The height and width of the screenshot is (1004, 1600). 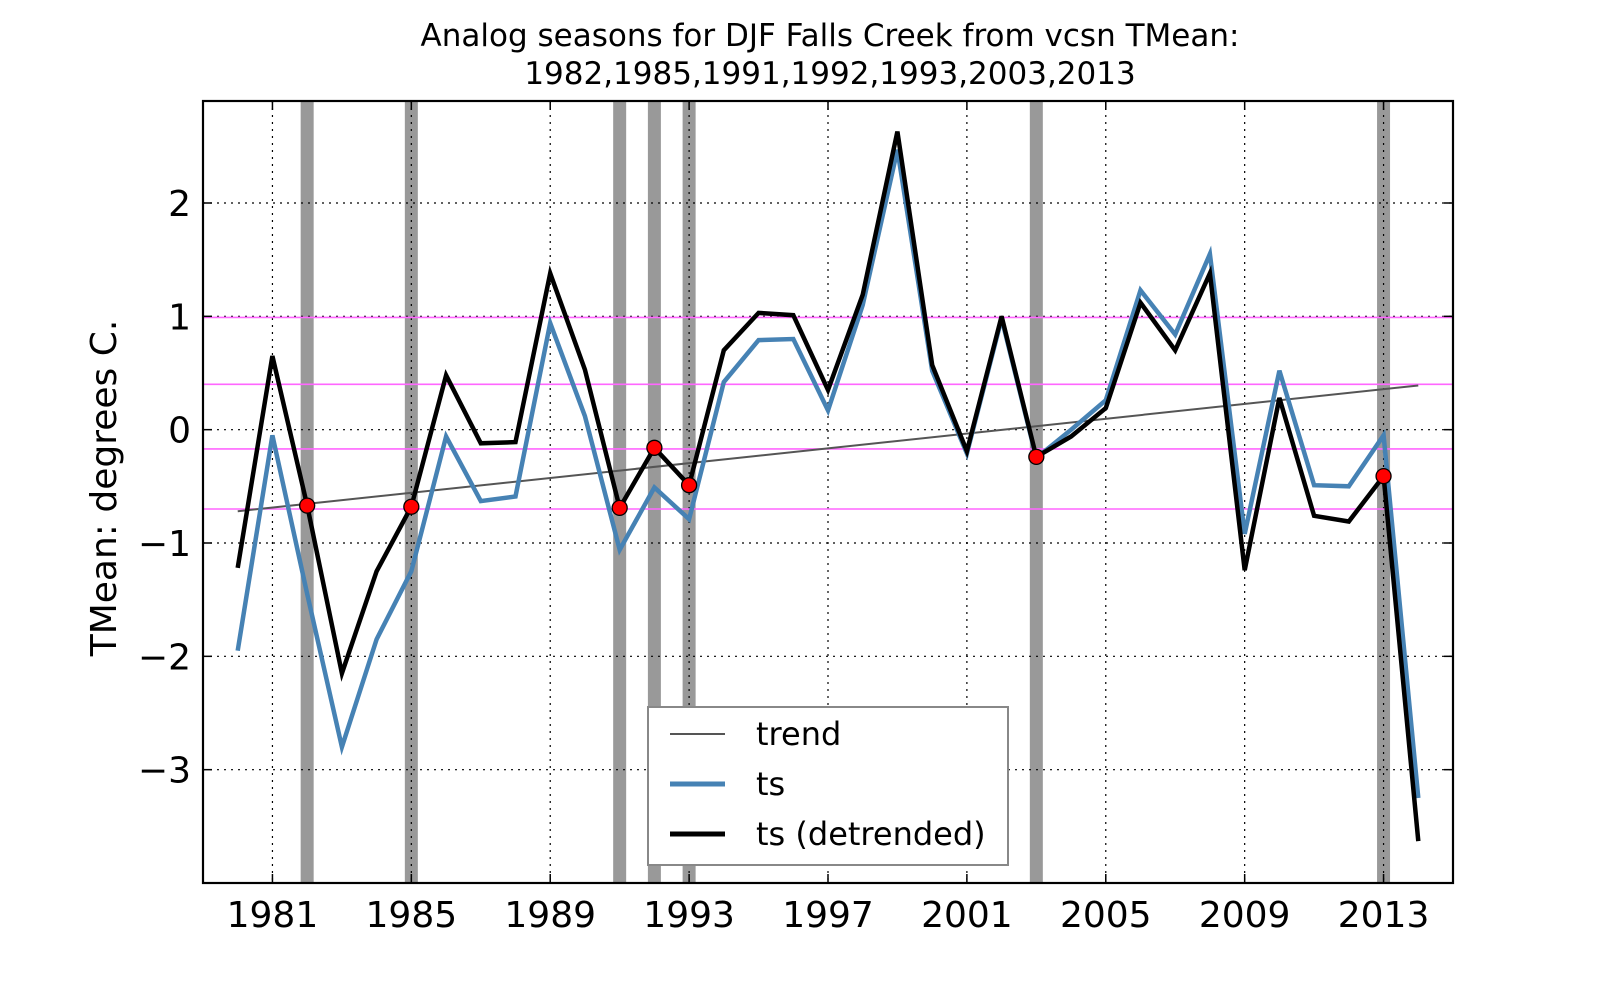 I want to click on x-tick-label-1997: 1997, so click(x=828, y=915).